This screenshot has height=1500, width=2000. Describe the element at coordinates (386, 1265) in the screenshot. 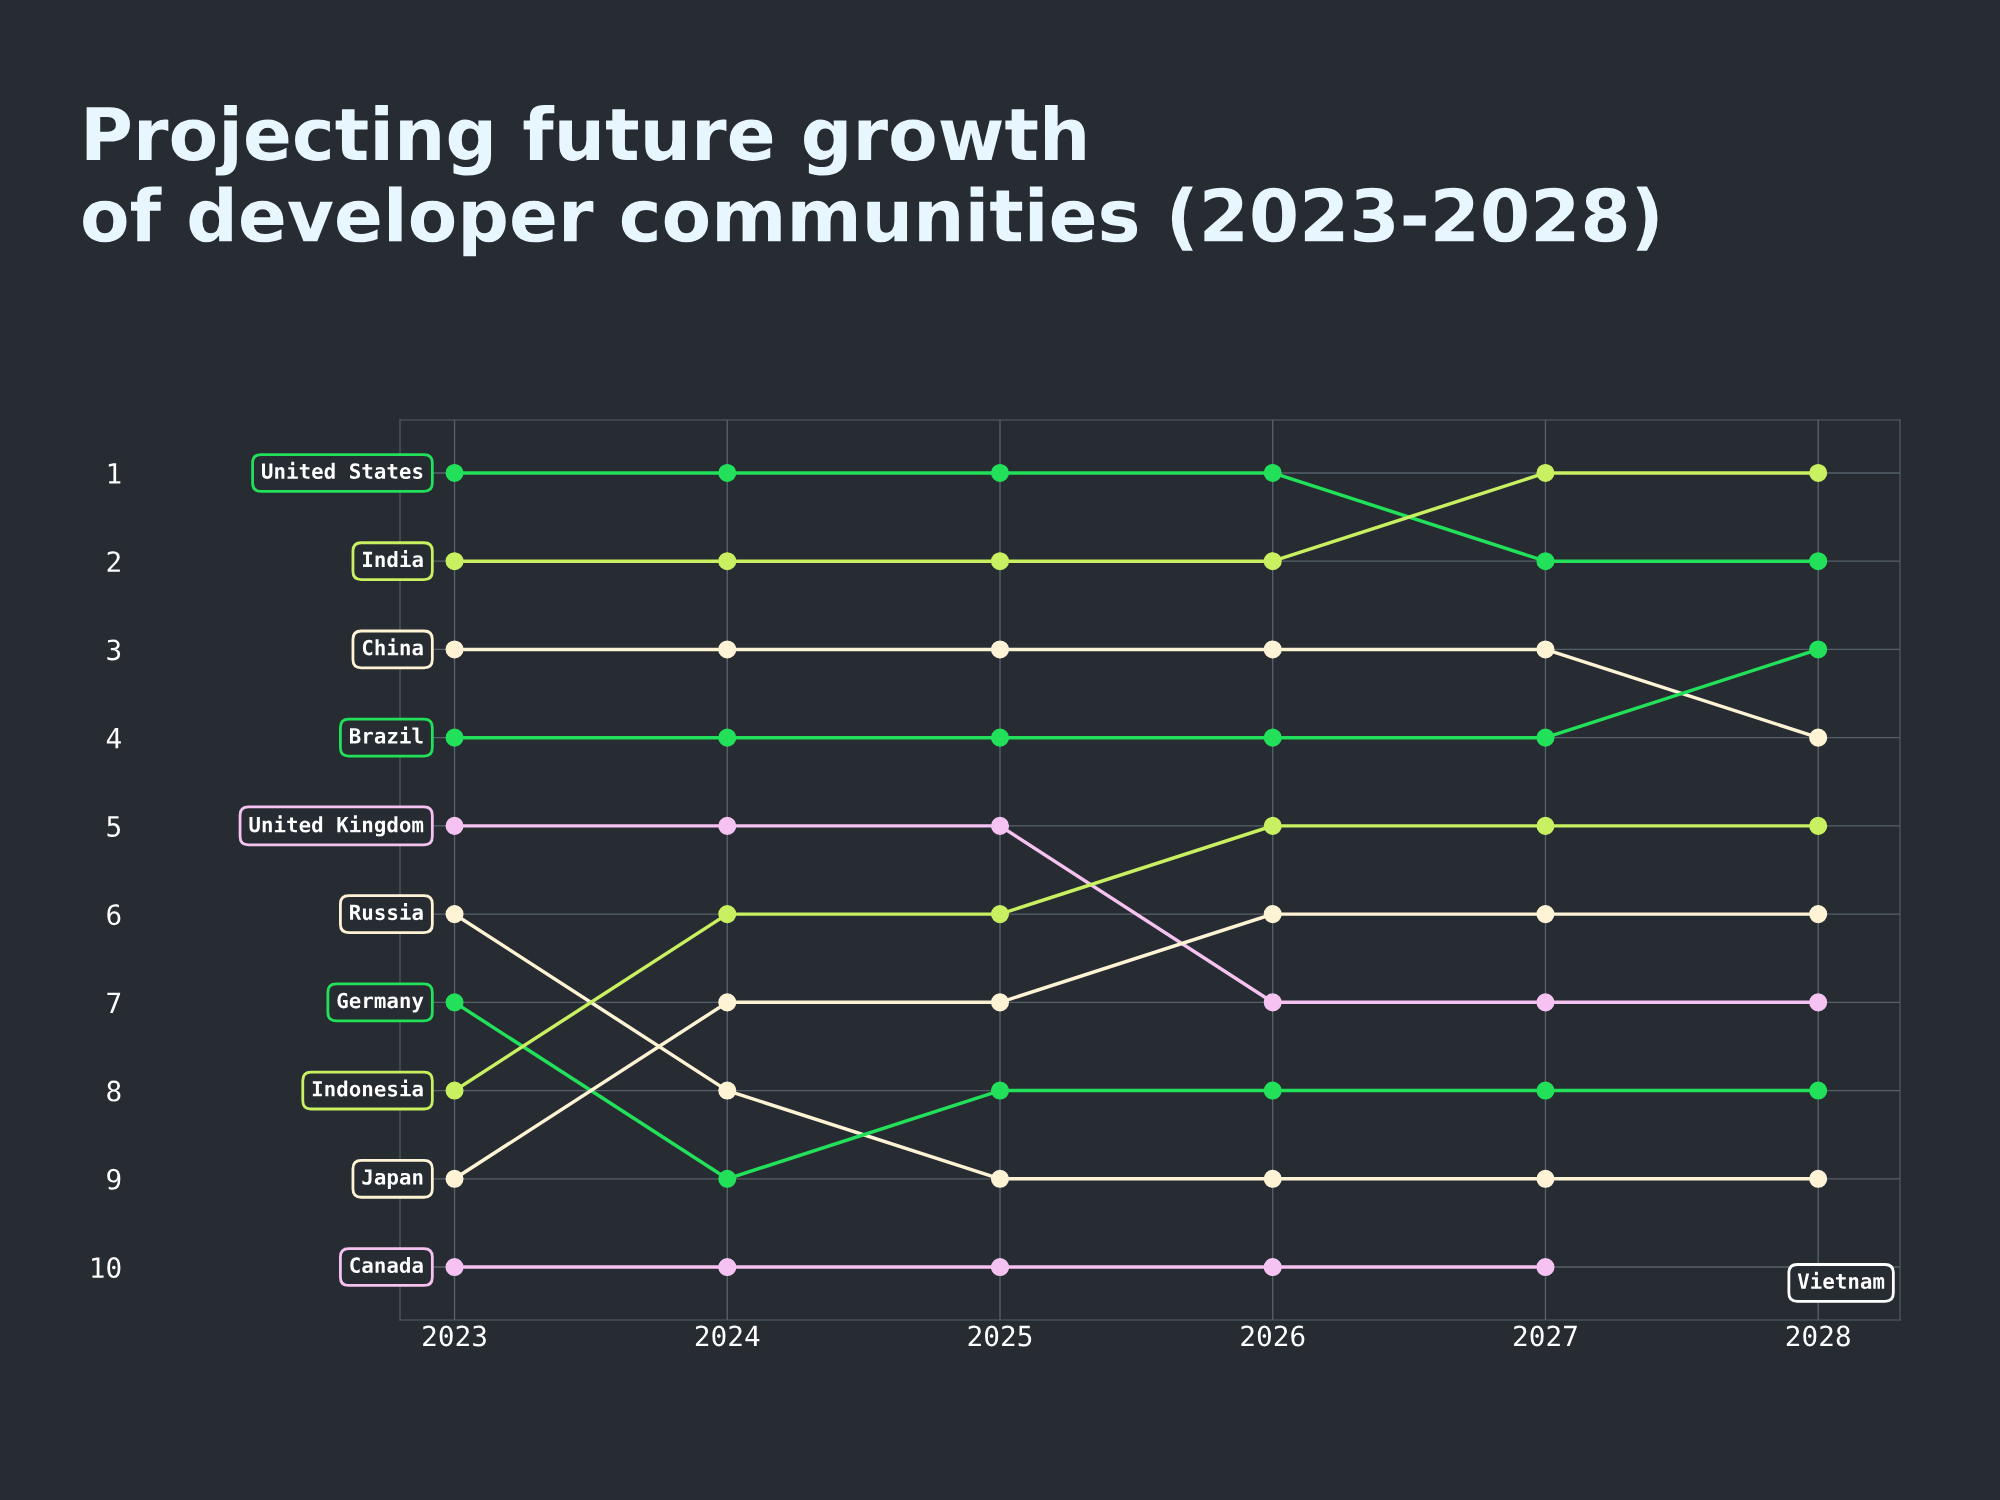

I see `series-label: Canada` at that location.